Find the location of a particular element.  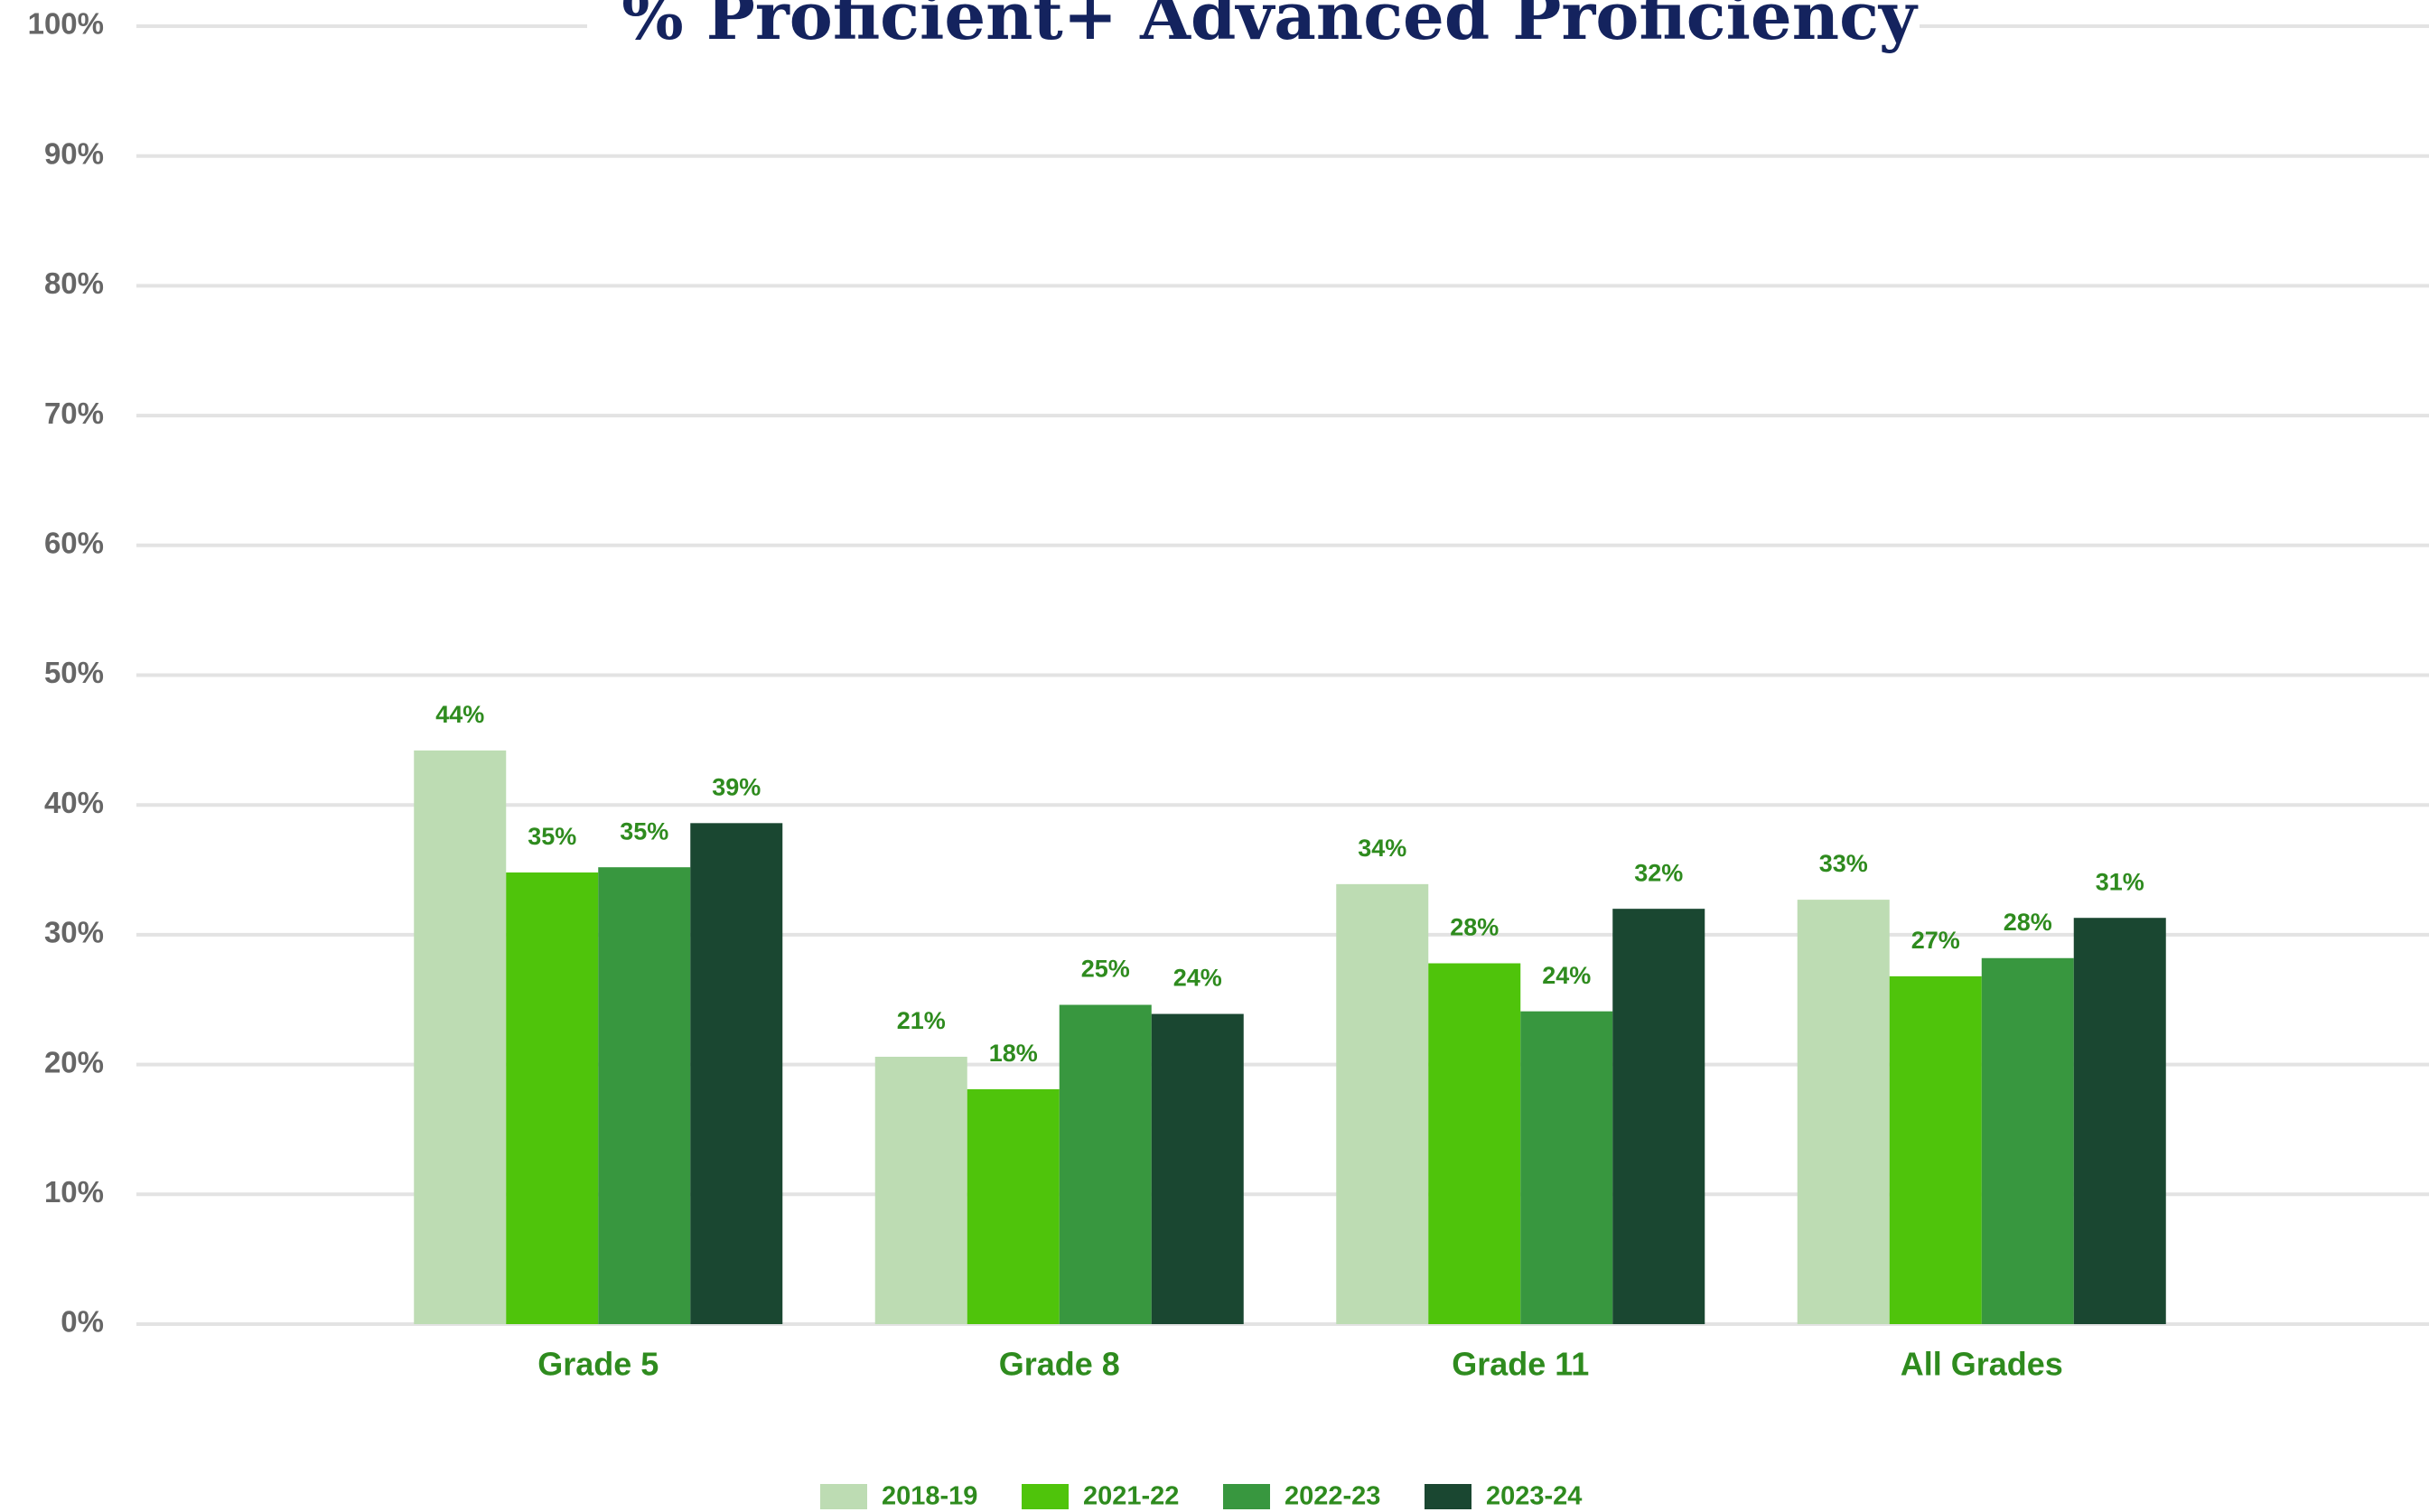

y-tick-label: 90% is located at coordinates (74, 153).